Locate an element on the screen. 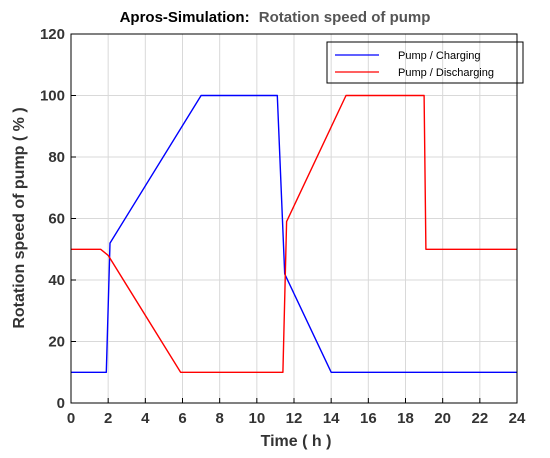  x-axis-label: Time ( h ) is located at coordinates (296, 441).